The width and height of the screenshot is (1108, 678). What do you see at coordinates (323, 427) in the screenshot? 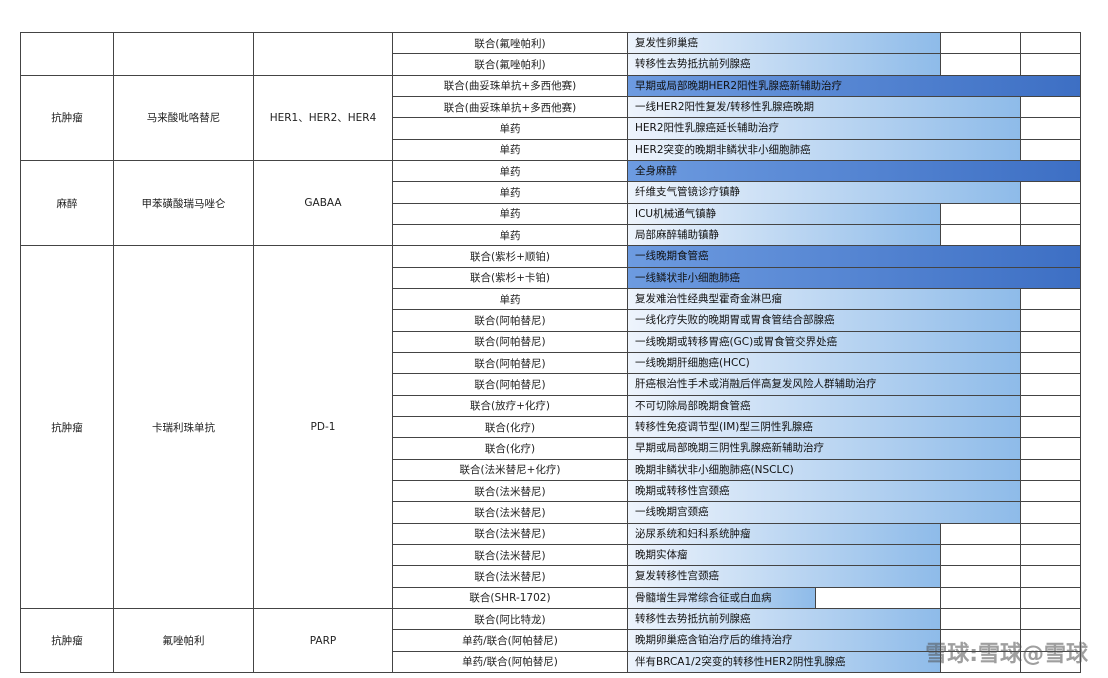
I see `group-target: PD-1` at bounding box center [323, 427].